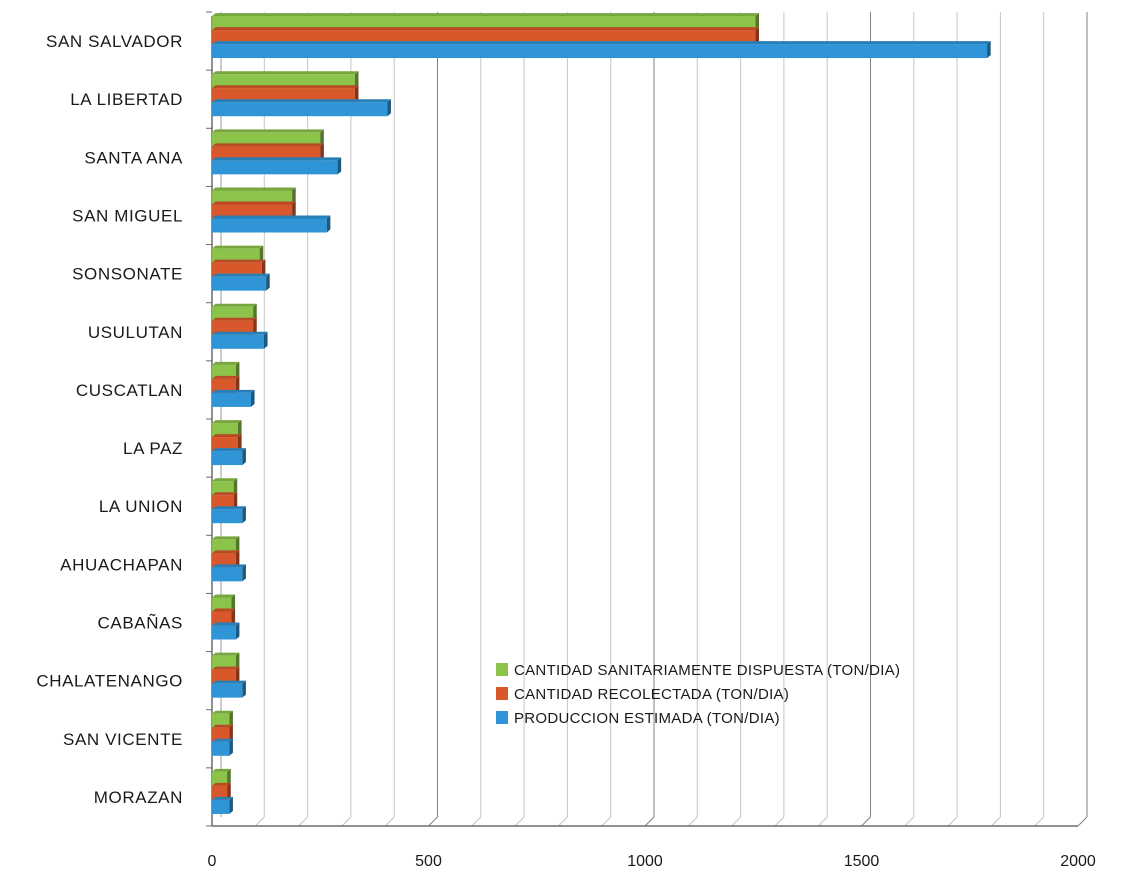 The height and width of the screenshot is (878, 1122). I want to click on category-label: USULUTAN, so click(135, 332).